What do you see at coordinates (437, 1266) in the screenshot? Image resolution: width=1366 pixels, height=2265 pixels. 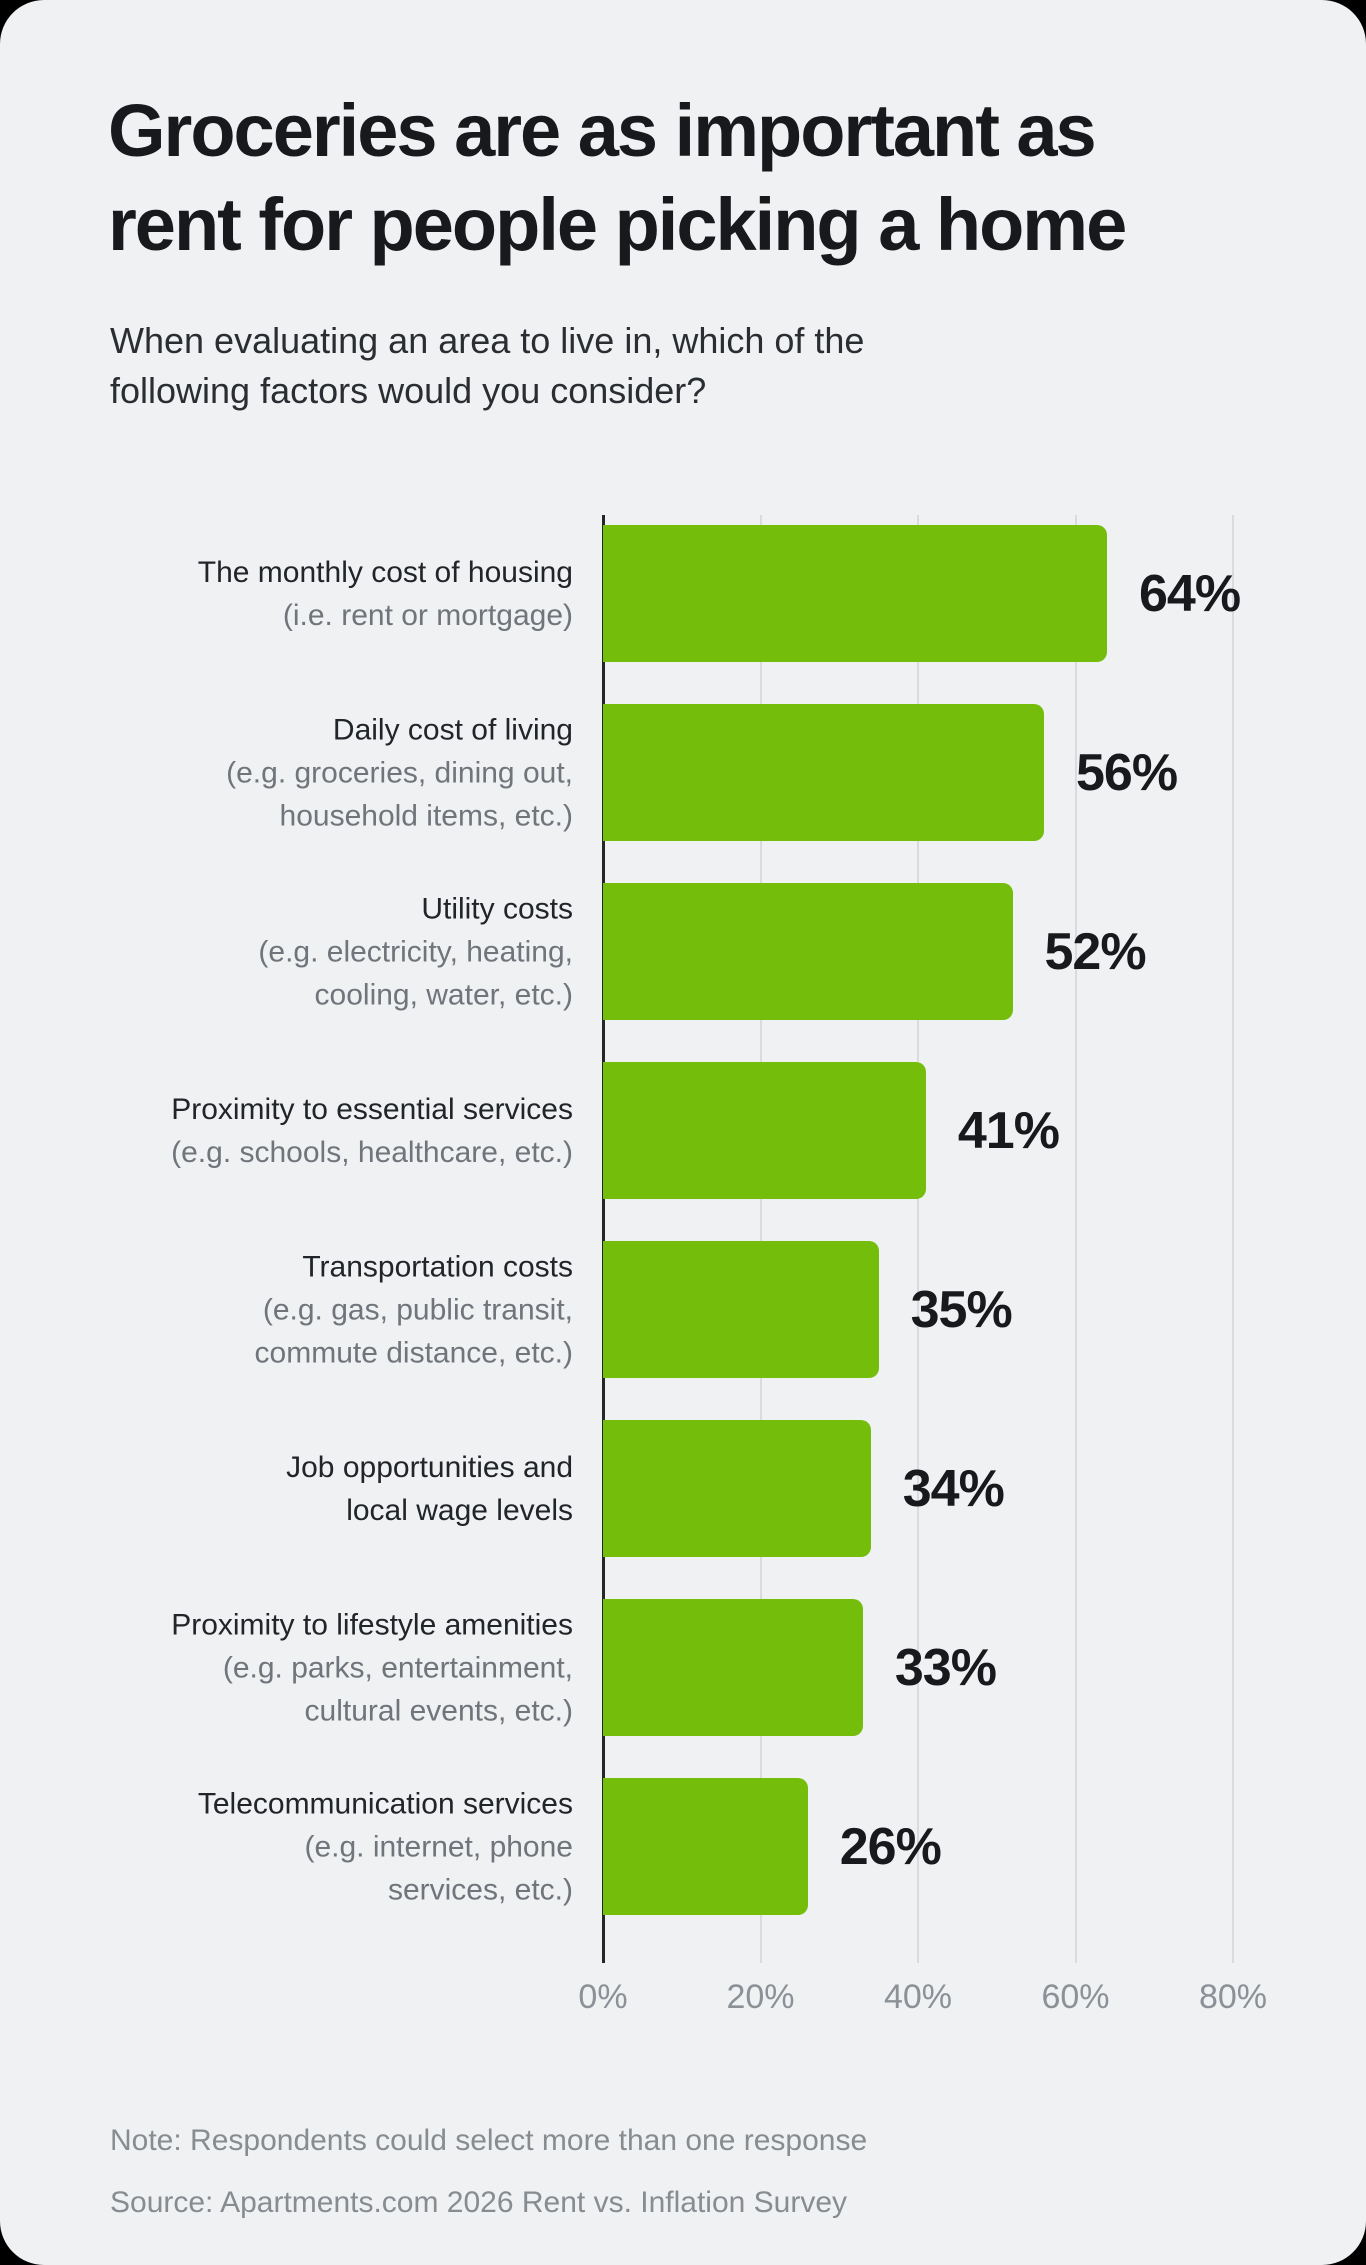 I see `category-label-line: Transportation costs` at bounding box center [437, 1266].